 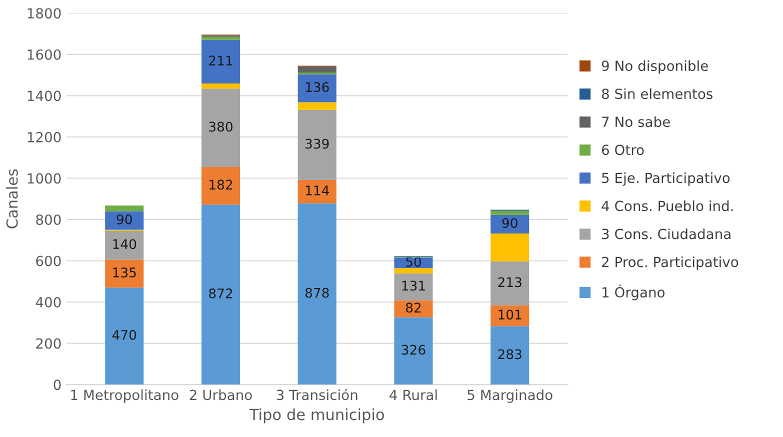 What do you see at coordinates (12, 198) in the screenshot?
I see `y-axis-title: Canales` at bounding box center [12, 198].